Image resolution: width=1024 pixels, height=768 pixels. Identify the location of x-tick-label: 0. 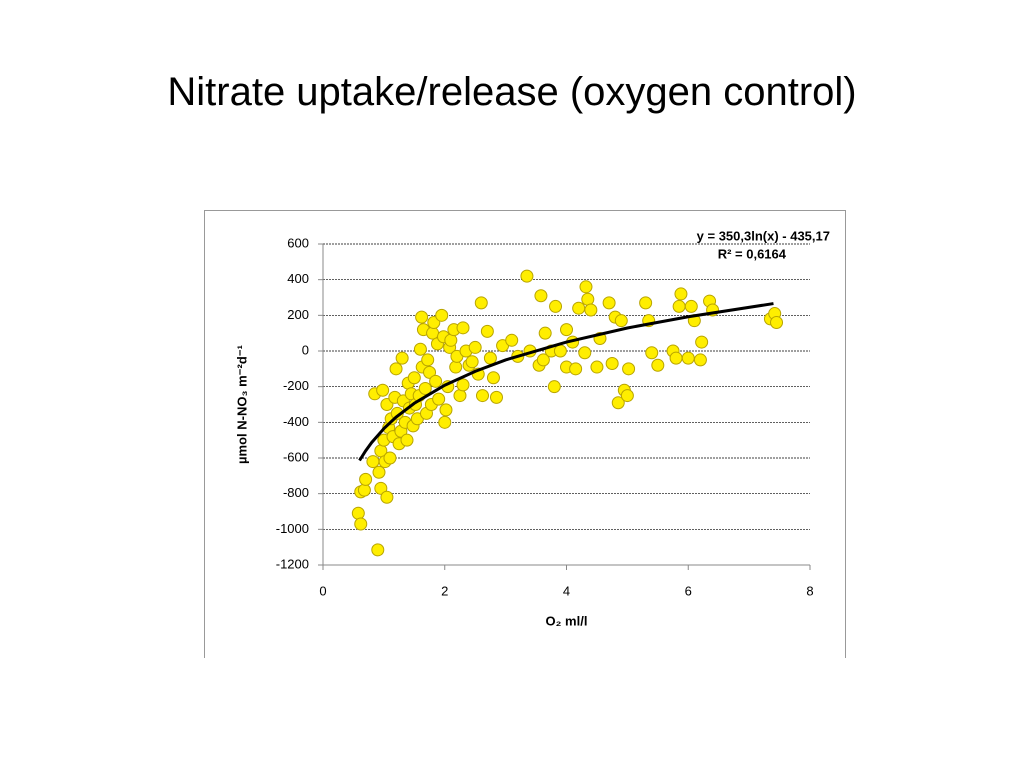
(322, 590).